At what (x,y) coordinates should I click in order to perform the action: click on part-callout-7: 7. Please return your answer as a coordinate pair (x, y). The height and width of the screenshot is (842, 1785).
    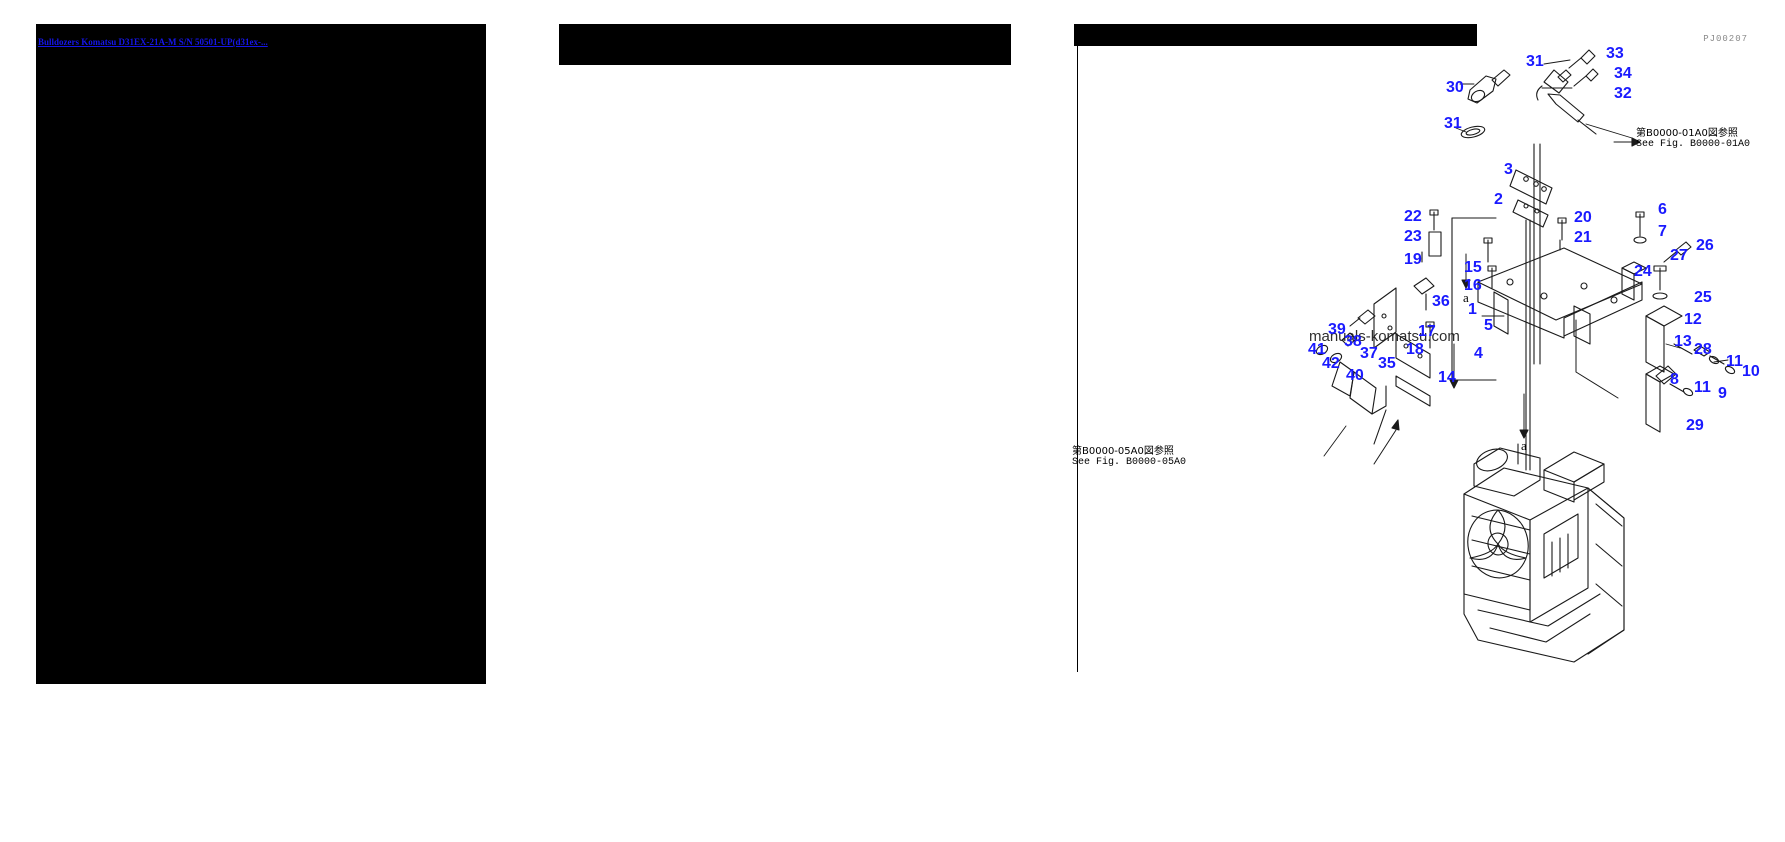
    Looking at the image, I should click on (1662, 231).